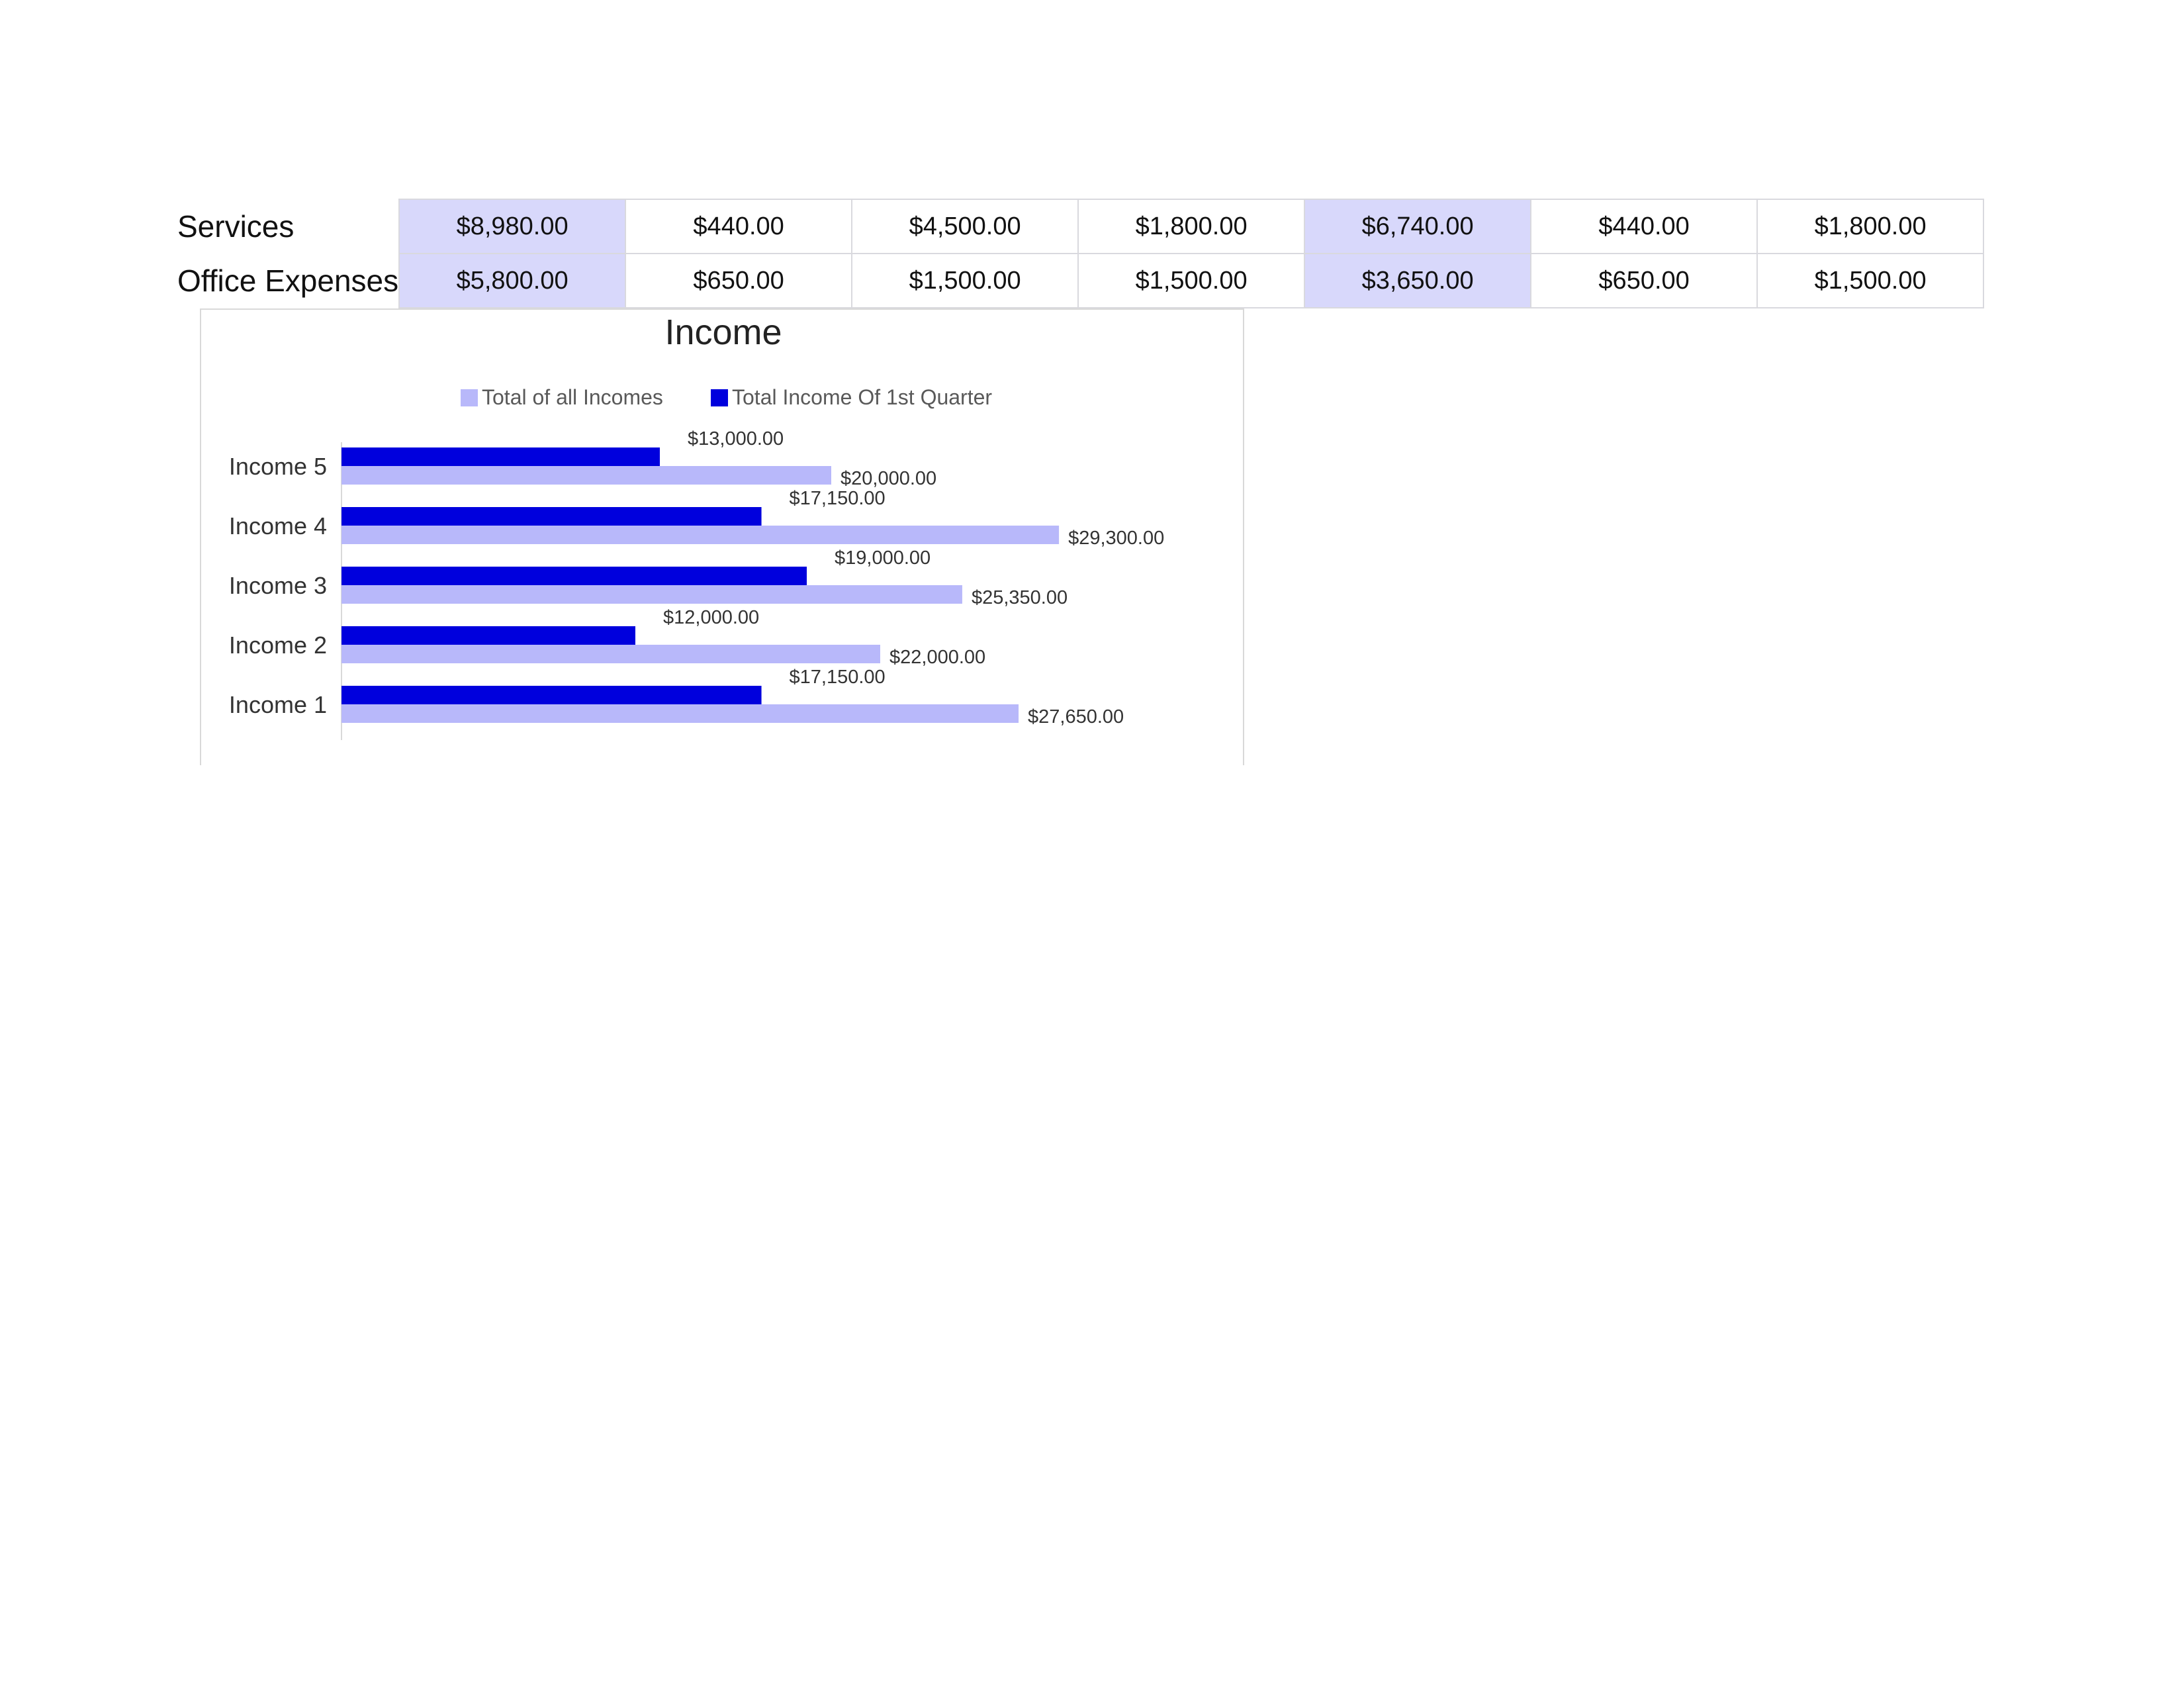 This screenshot has height=1688, width=2184. What do you see at coordinates (883, 558) in the screenshot?
I see `data-label: $19,000.00` at bounding box center [883, 558].